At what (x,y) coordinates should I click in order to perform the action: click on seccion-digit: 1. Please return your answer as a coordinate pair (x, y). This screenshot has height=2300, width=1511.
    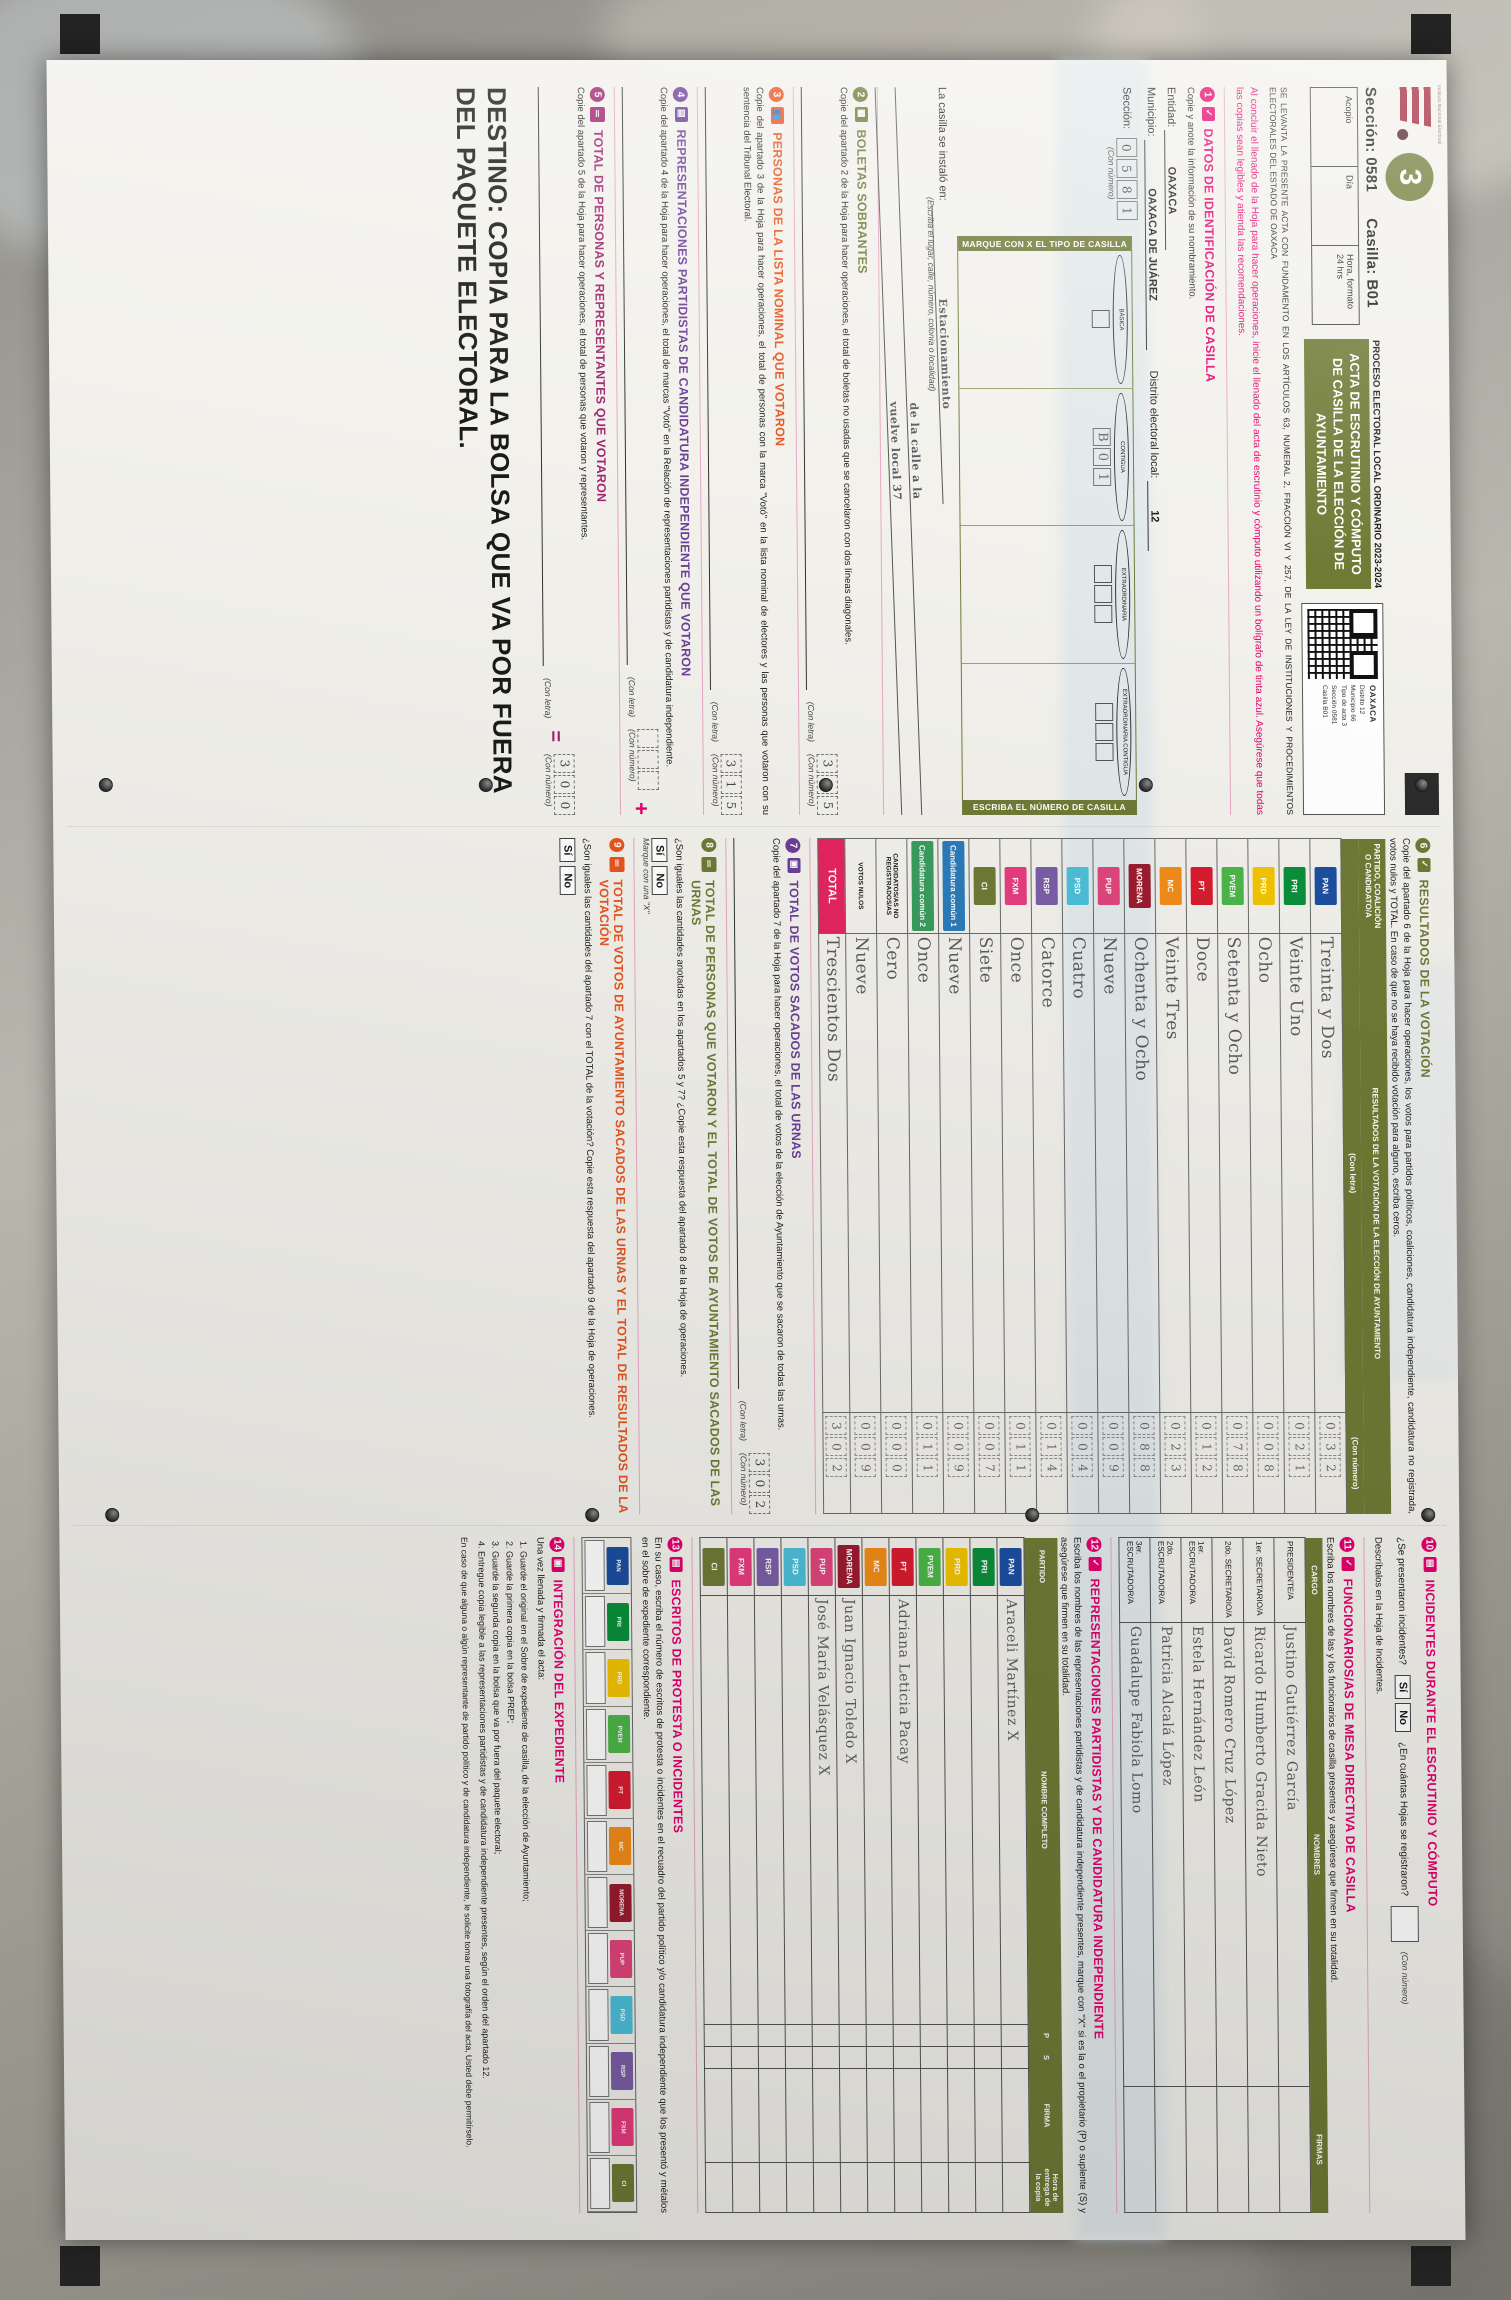
    Looking at the image, I should click on (1126, 211).